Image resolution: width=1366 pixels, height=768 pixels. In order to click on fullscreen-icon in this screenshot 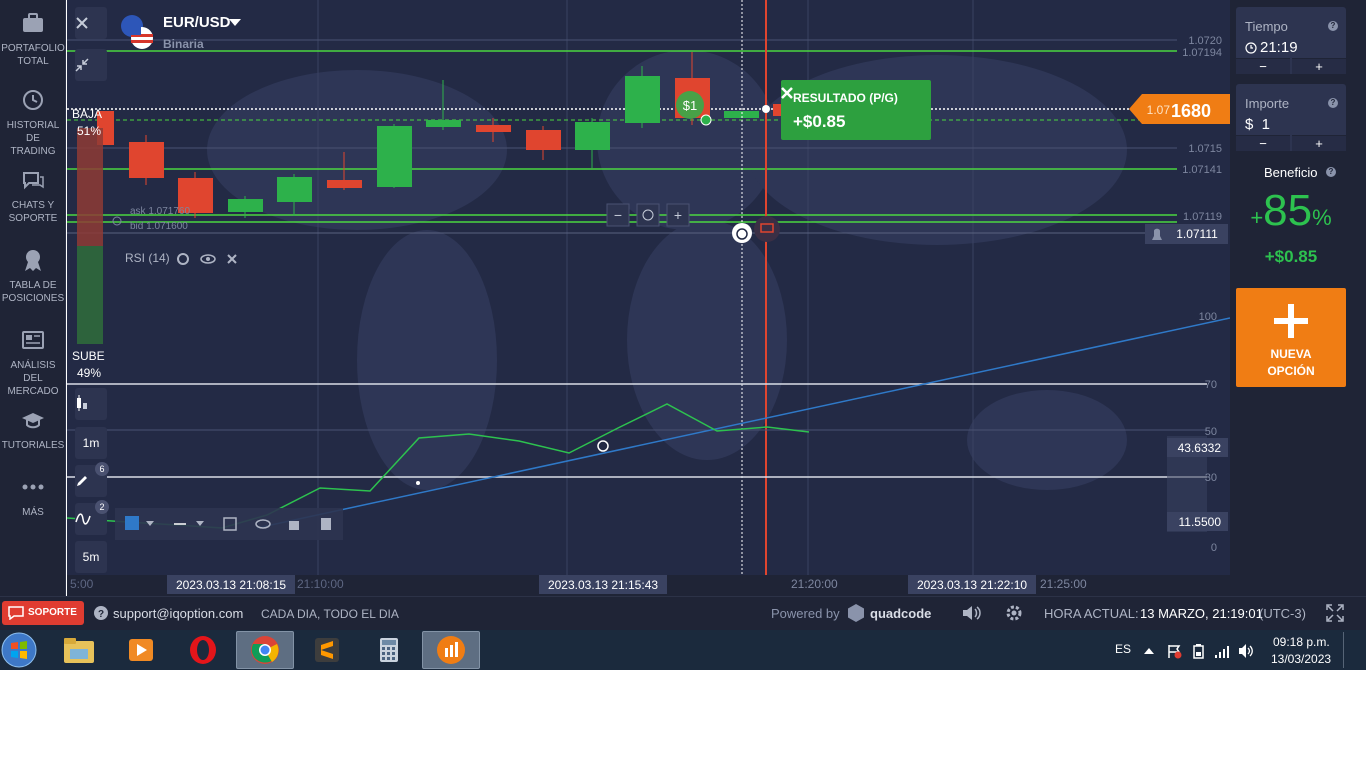, I will do `click(1335, 613)`.